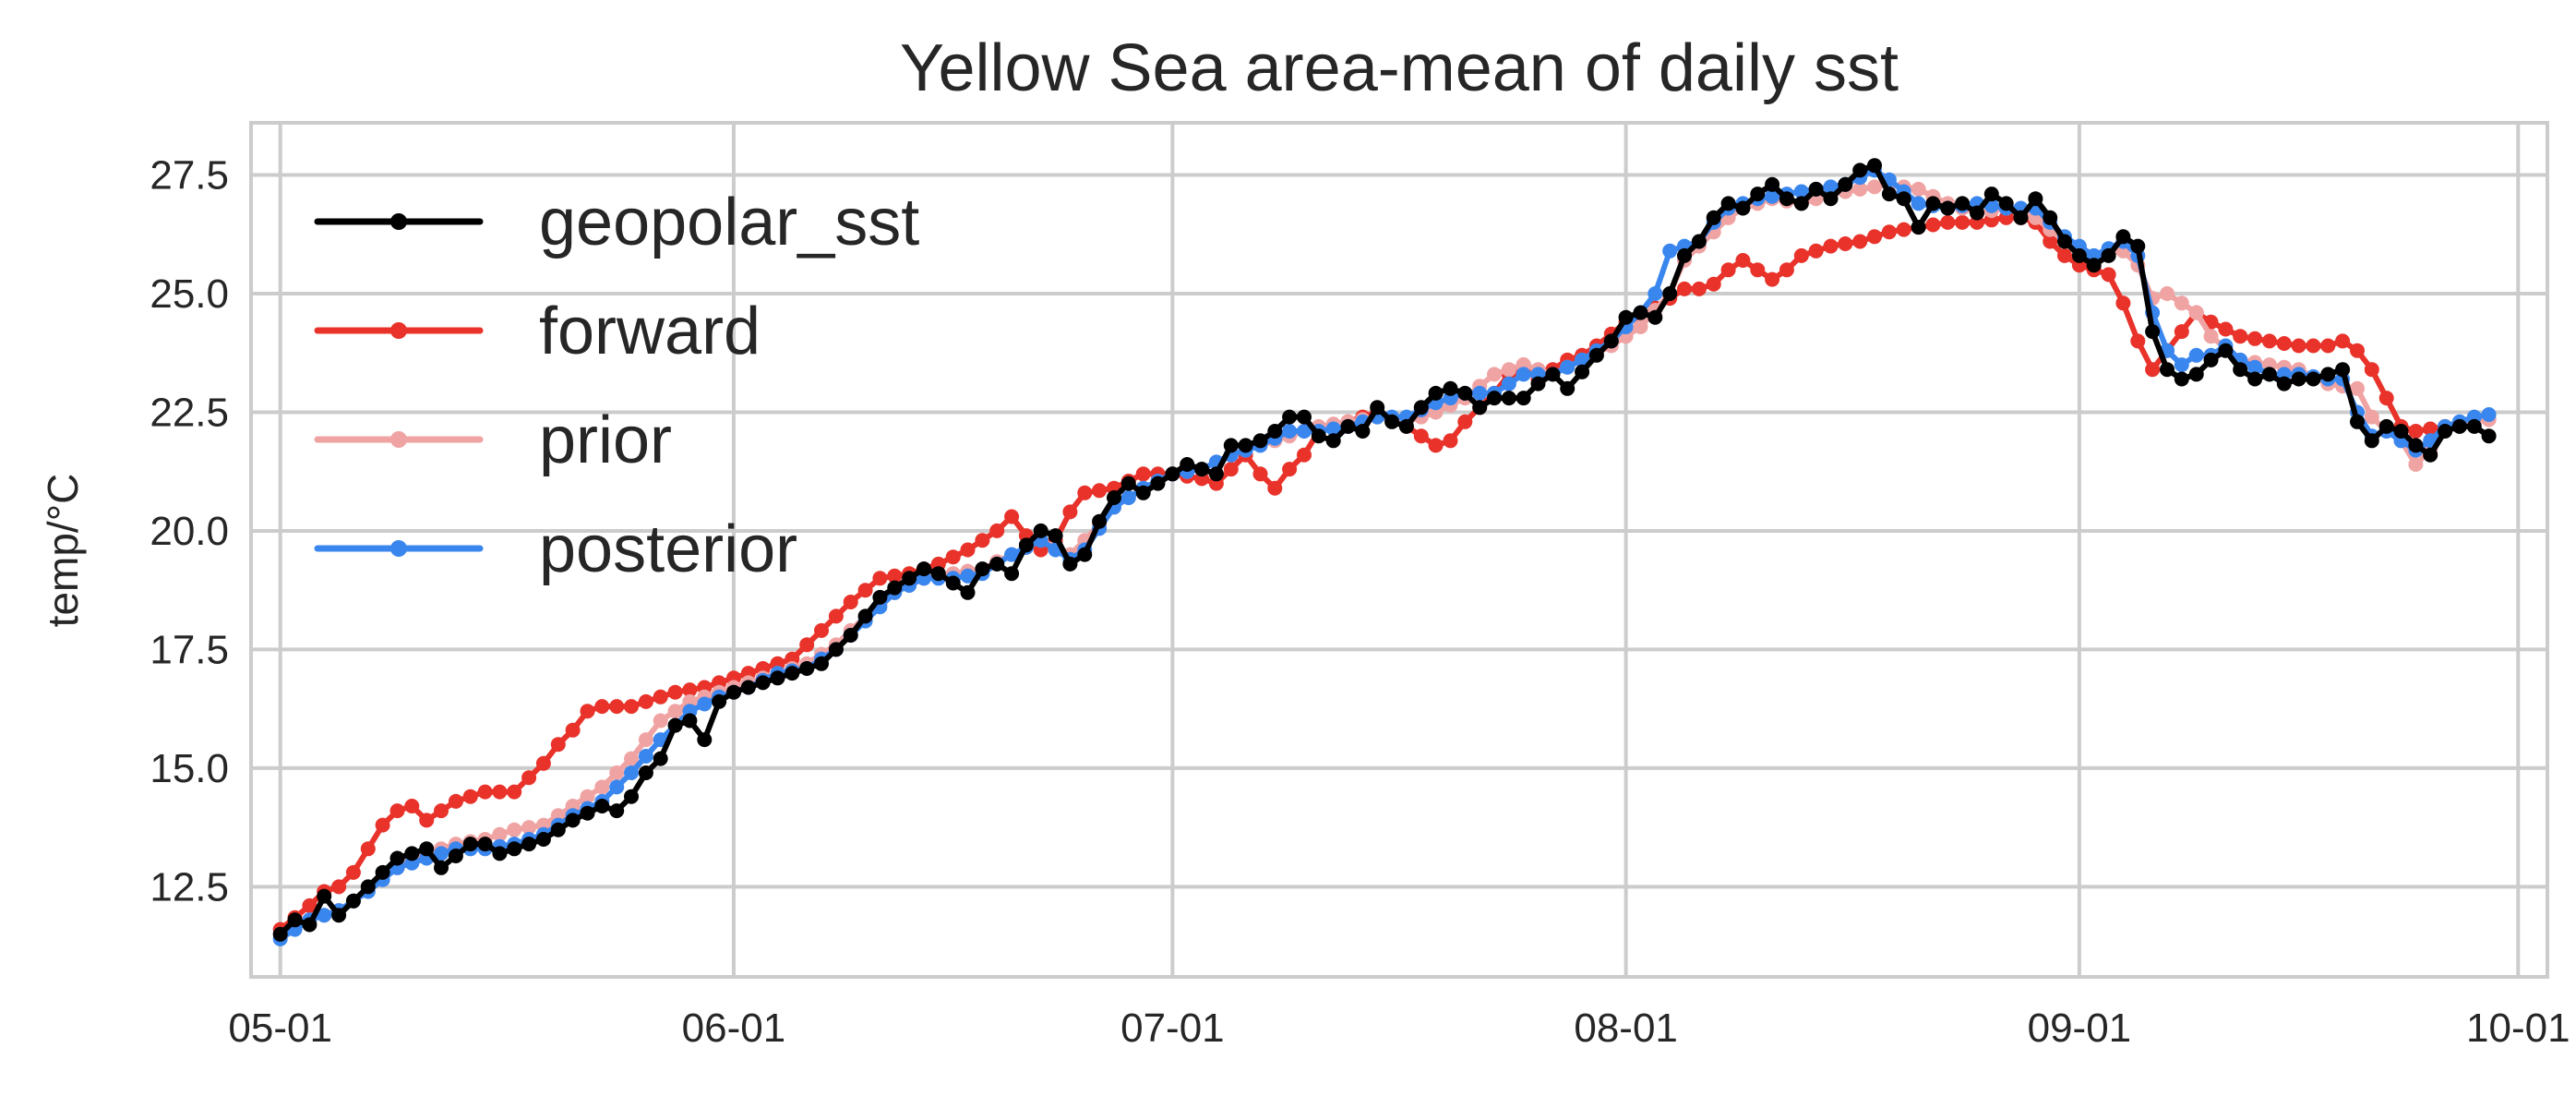  I want to click on y-tick-label: 27.5, so click(190, 176).